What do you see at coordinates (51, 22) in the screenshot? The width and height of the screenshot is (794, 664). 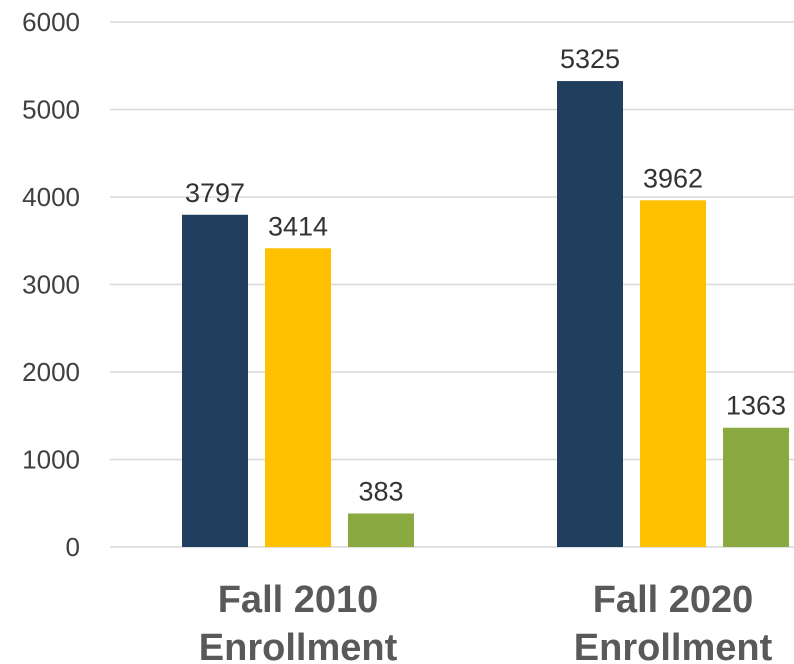 I see `y-tick-label: 6000` at bounding box center [51, 22].